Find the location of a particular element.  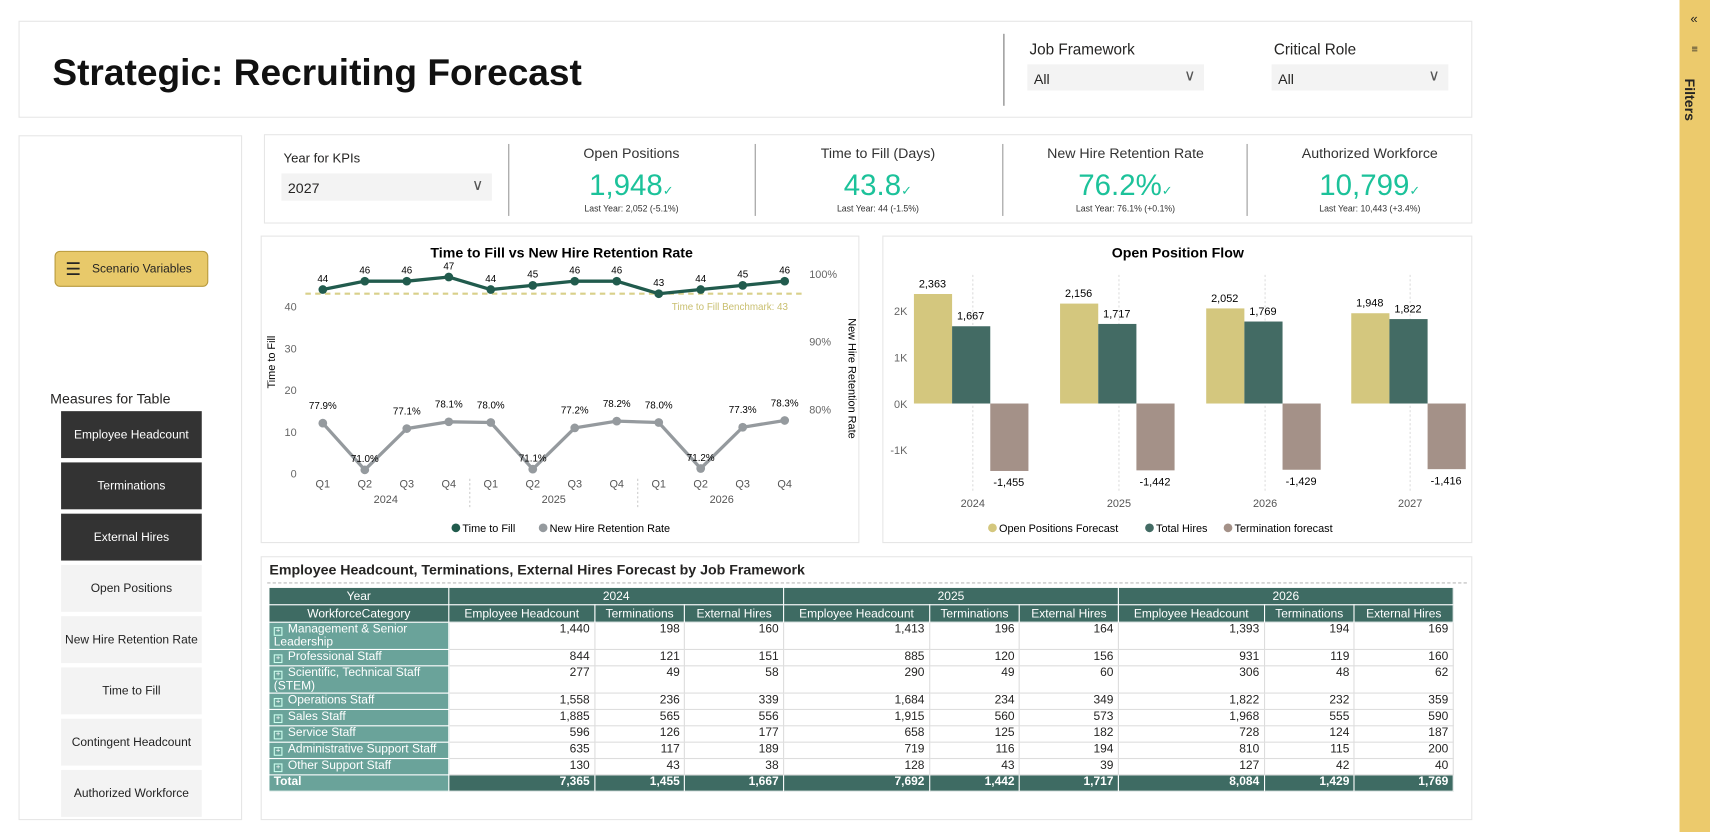

year-kpi-dropdown: 2027 ∨ is located at coordinates (386, 187).